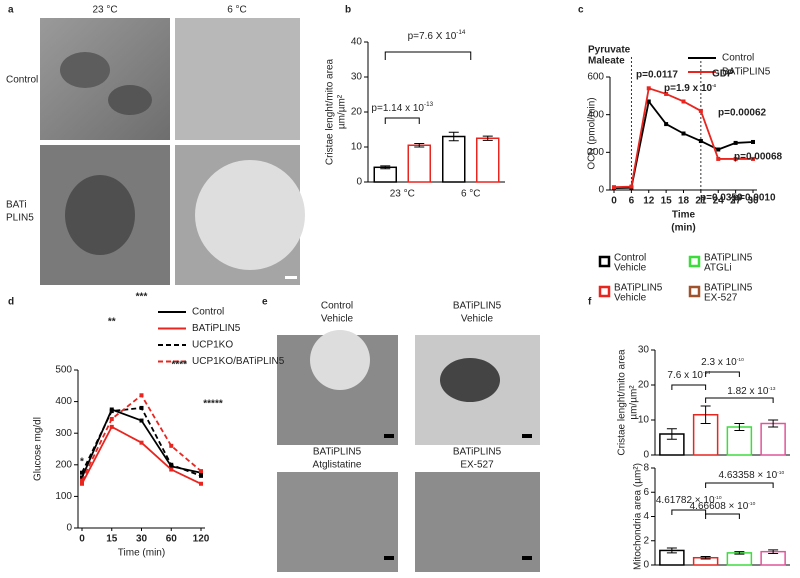  What do you see at coordinates (357, 42) in the screenshot?
I see `y-tick-label: 40` at bounding box center [357, 42].